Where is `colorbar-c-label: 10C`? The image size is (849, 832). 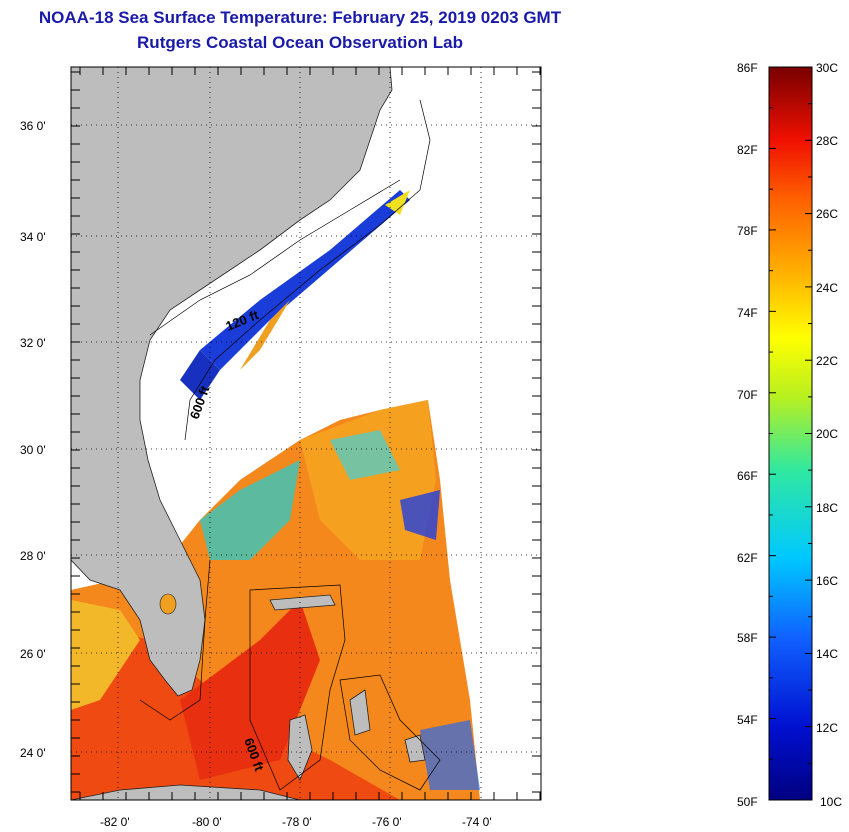
colorbar-c-label: 10C is located at coordinates (831, 802).